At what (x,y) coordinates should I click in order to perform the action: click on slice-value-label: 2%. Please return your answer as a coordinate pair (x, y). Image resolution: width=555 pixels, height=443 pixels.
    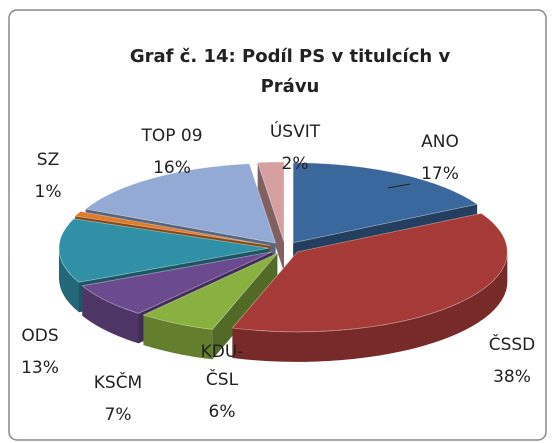
    Looking at the image, I should click on (295, 164).